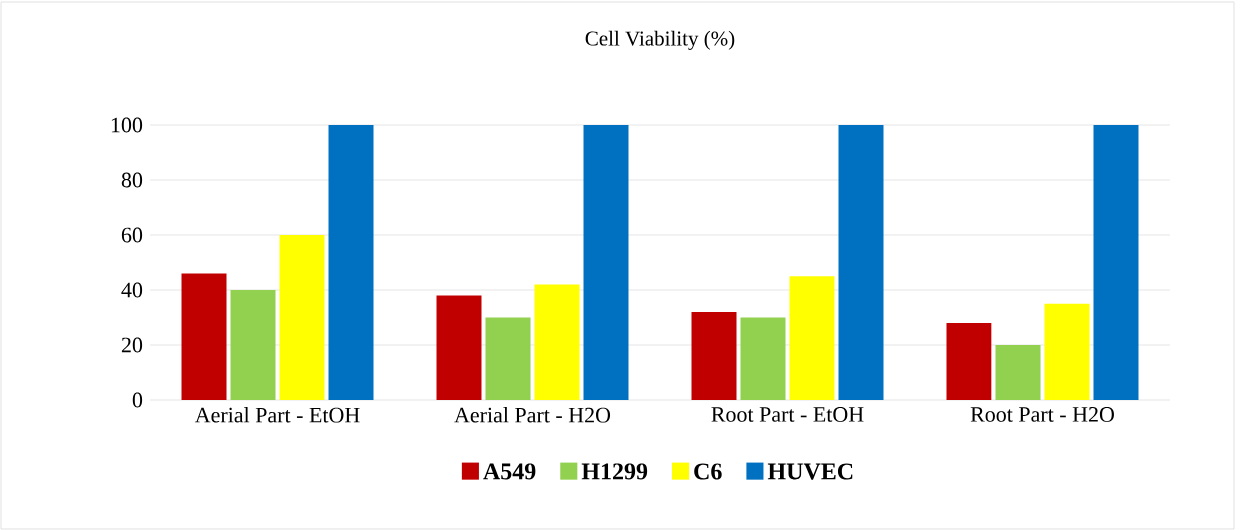 This screenshot has width=1244, height=530. I want to click on y-tick-label: 60, so click(132, 235).